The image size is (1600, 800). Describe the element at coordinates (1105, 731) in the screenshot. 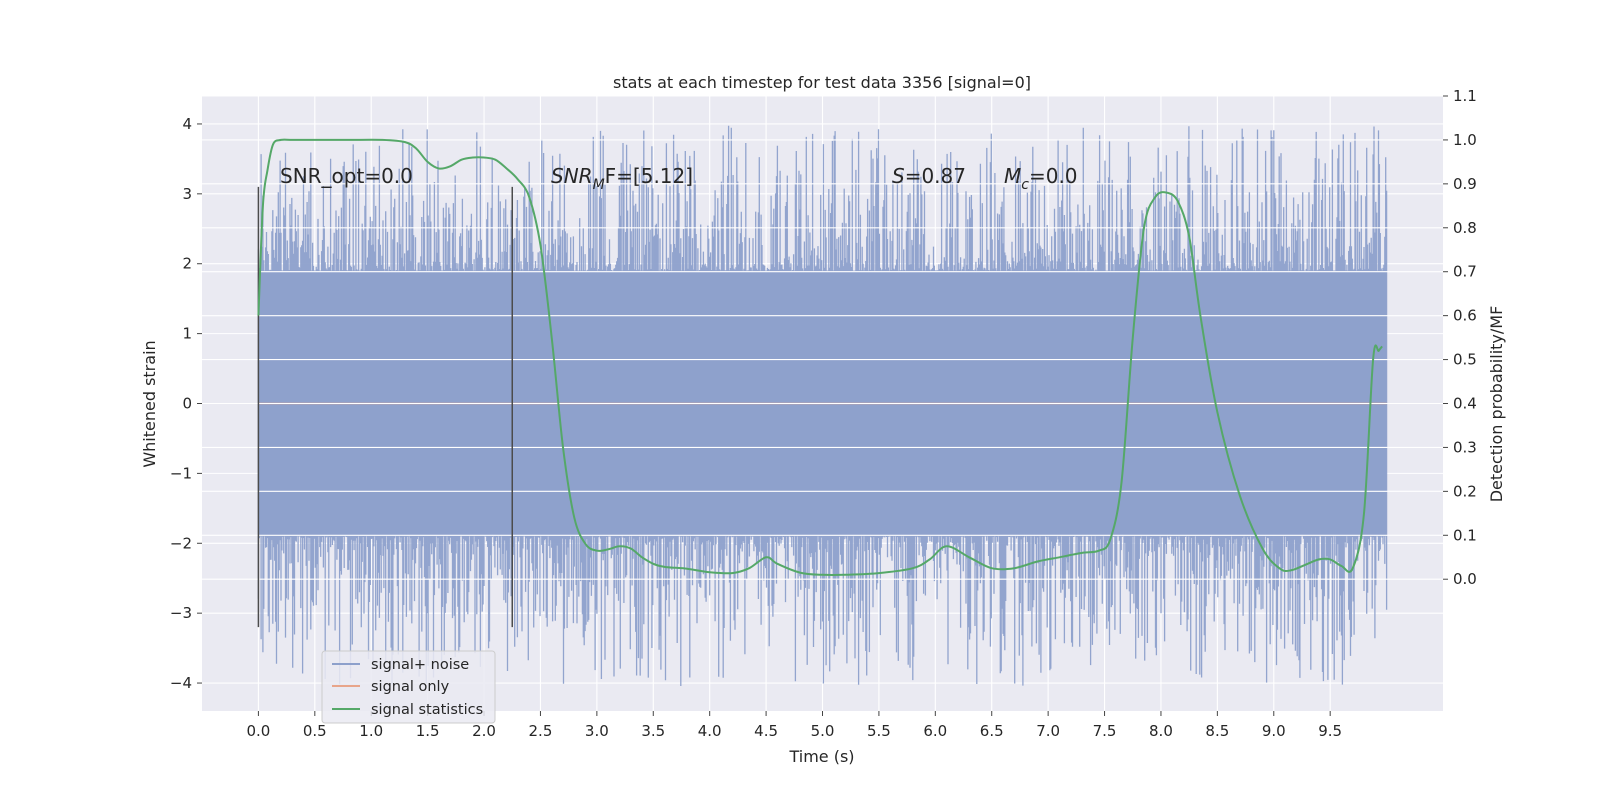

I see `x-tick-label: 7.5` at that location.